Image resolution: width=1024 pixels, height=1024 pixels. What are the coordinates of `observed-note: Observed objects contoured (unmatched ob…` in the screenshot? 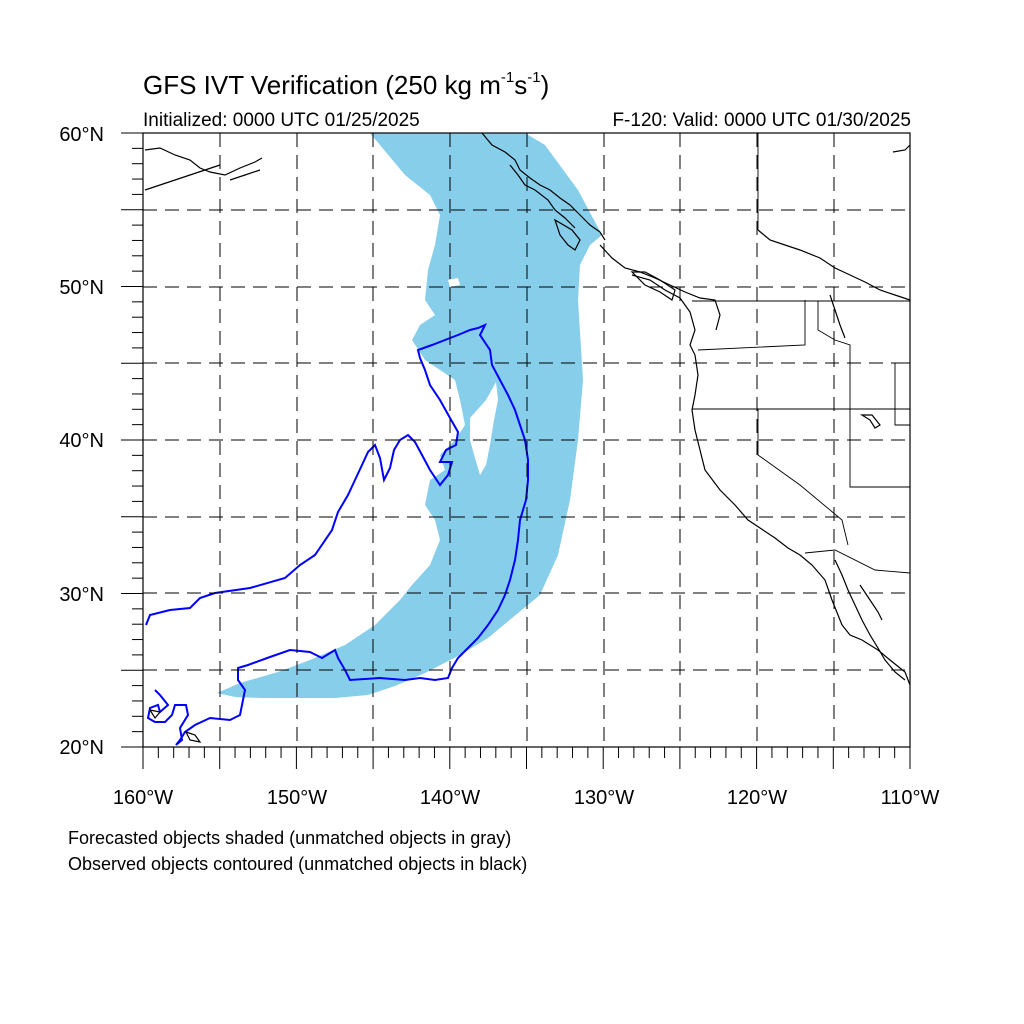 It's located at (298, 864).